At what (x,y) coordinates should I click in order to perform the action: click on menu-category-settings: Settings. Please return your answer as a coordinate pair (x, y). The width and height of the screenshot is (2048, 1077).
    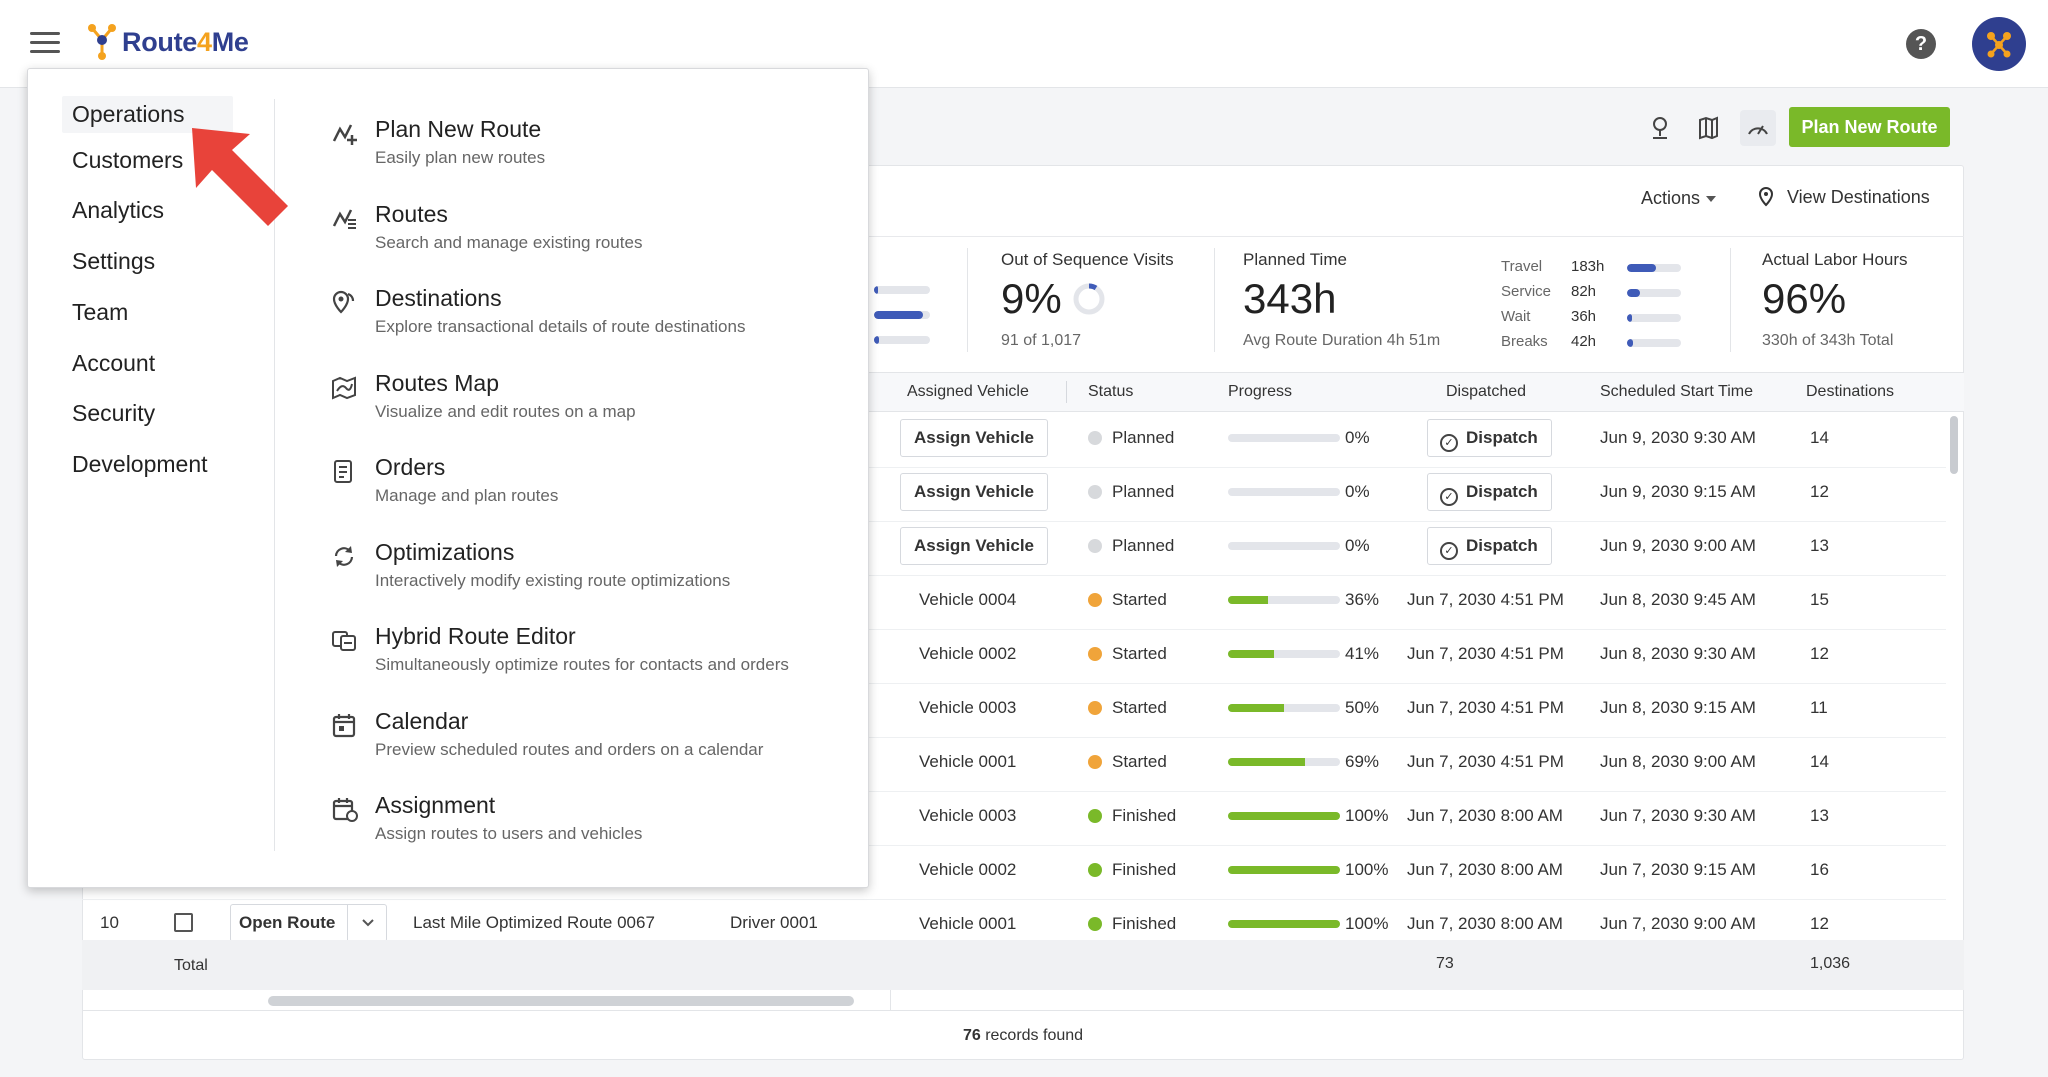
    Looking at the image, I should click on (114, 261).